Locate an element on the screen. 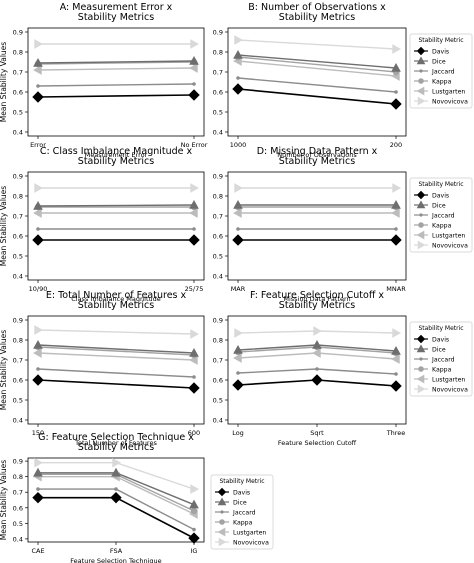  legend-marker-novovicova is located at coordinates (421, 101).